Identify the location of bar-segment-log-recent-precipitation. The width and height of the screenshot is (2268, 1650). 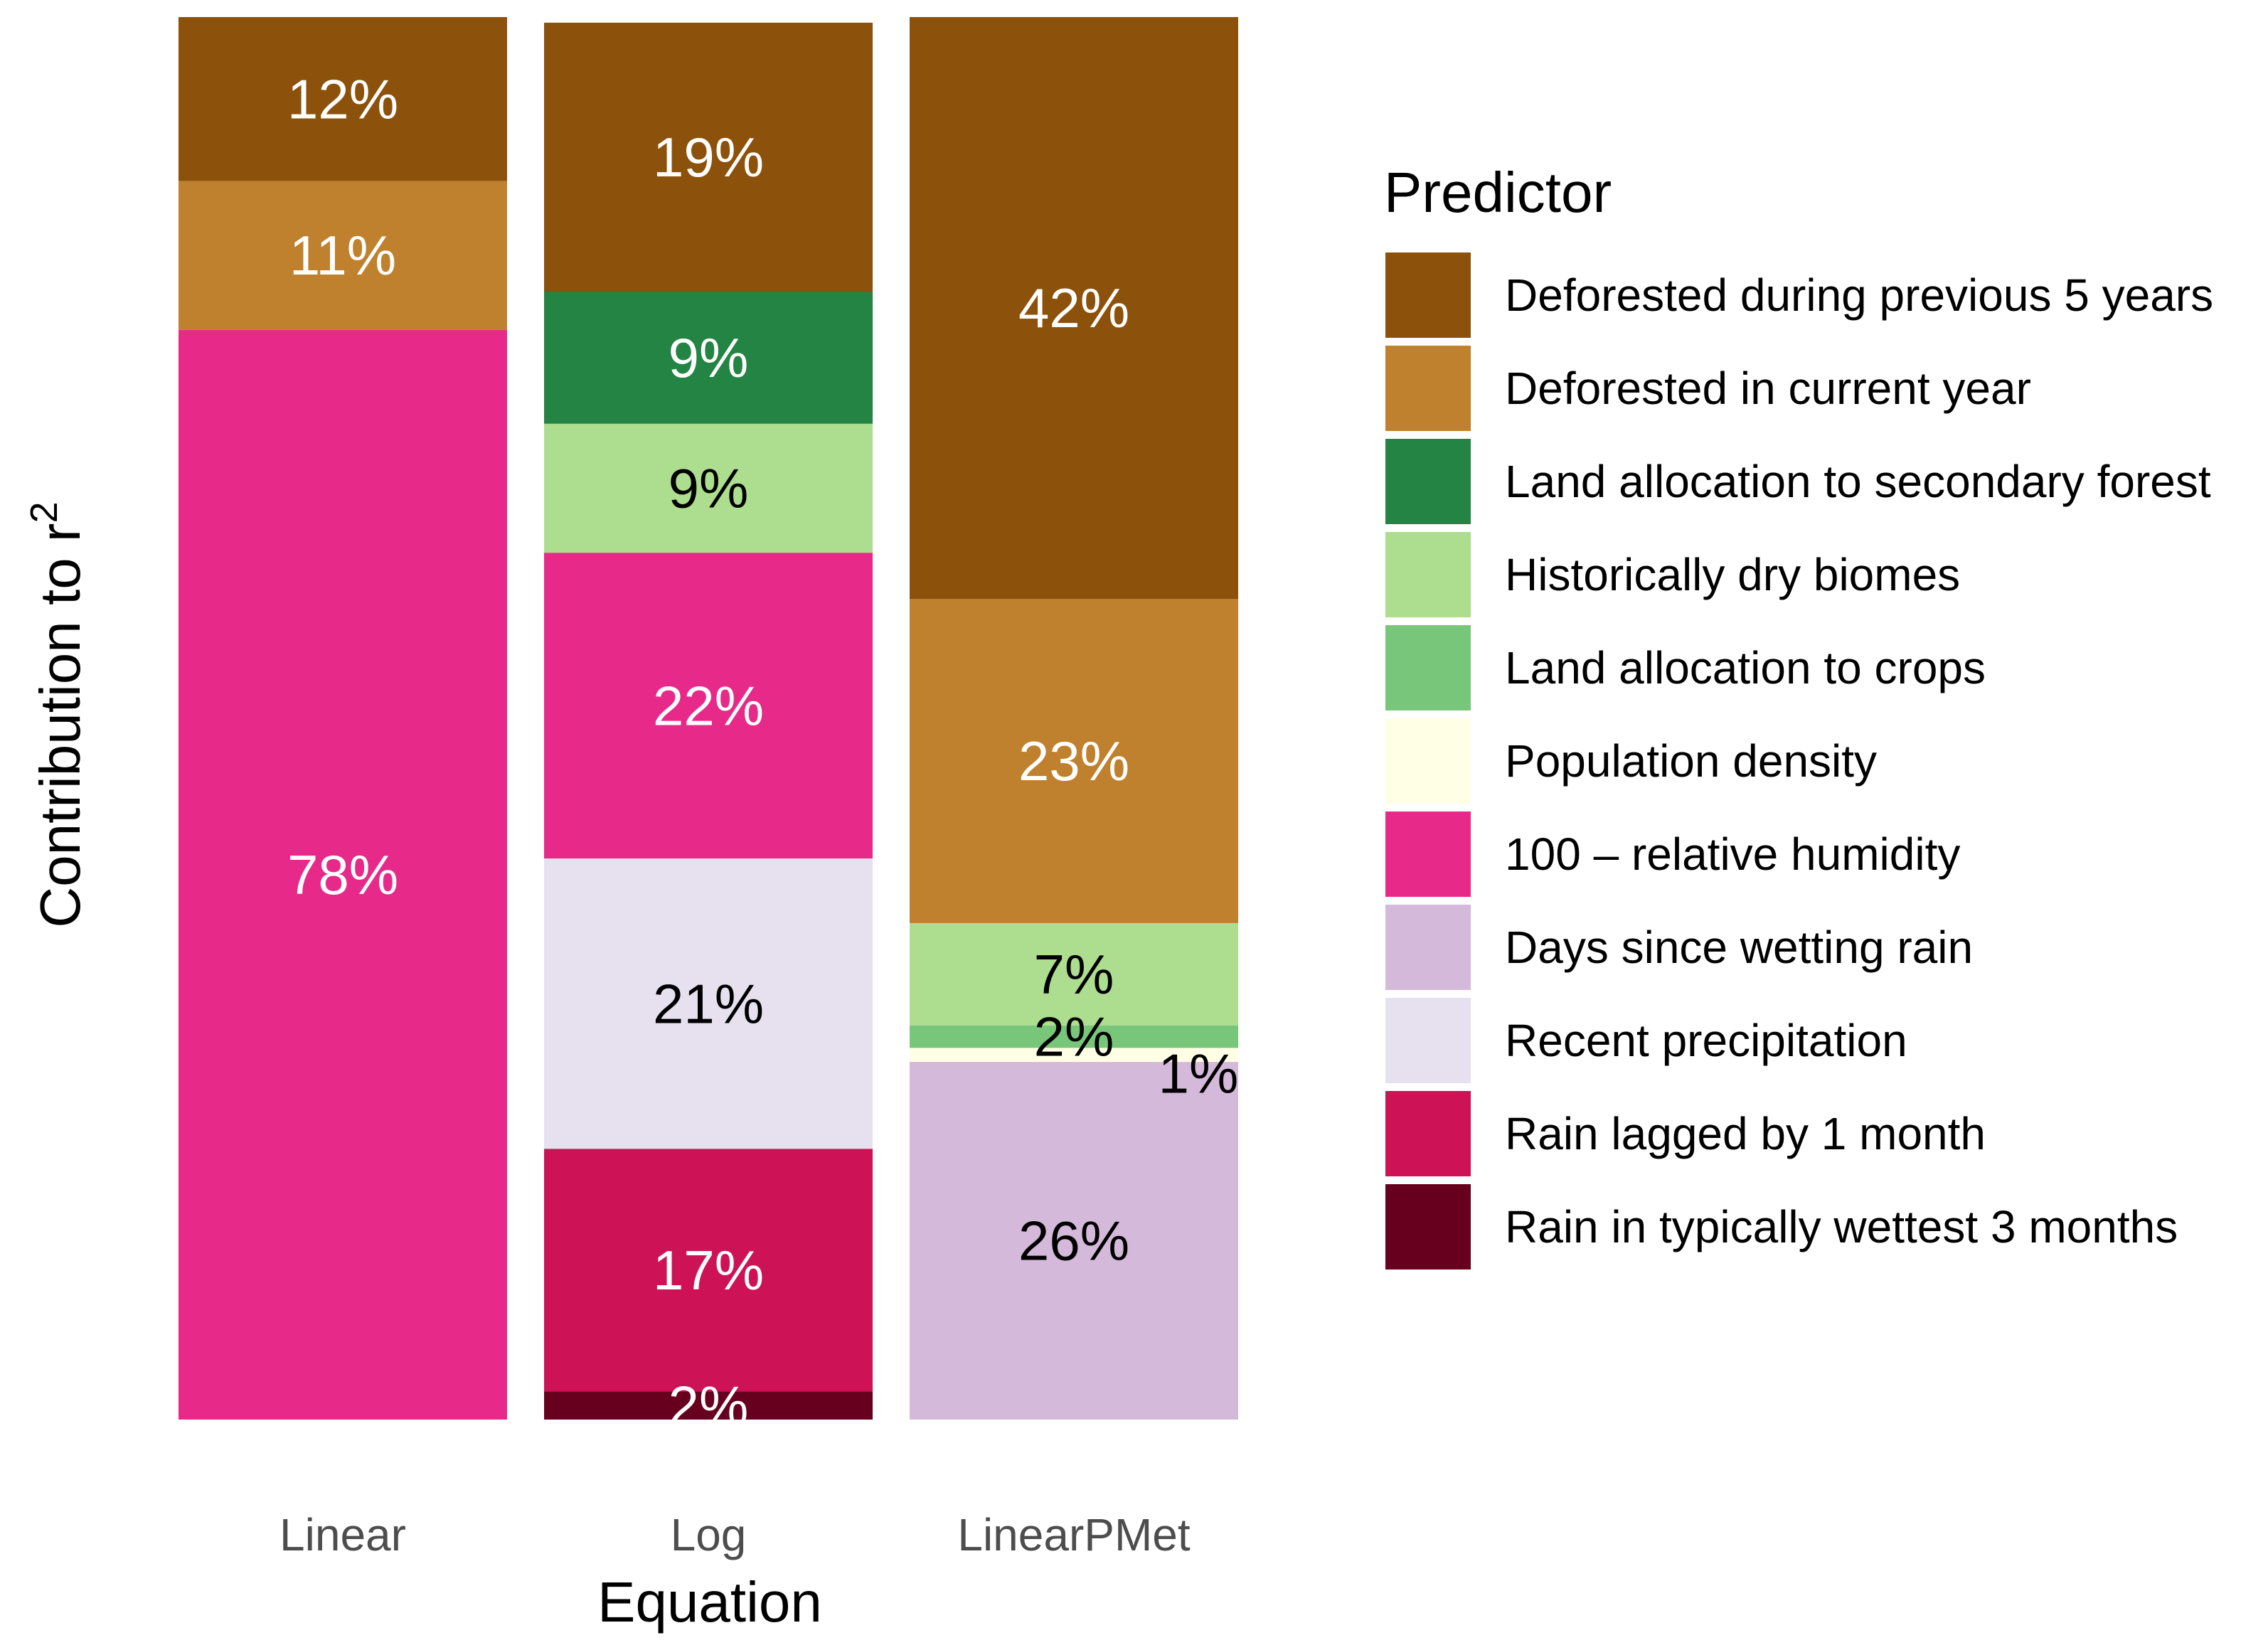
(708, 1003).